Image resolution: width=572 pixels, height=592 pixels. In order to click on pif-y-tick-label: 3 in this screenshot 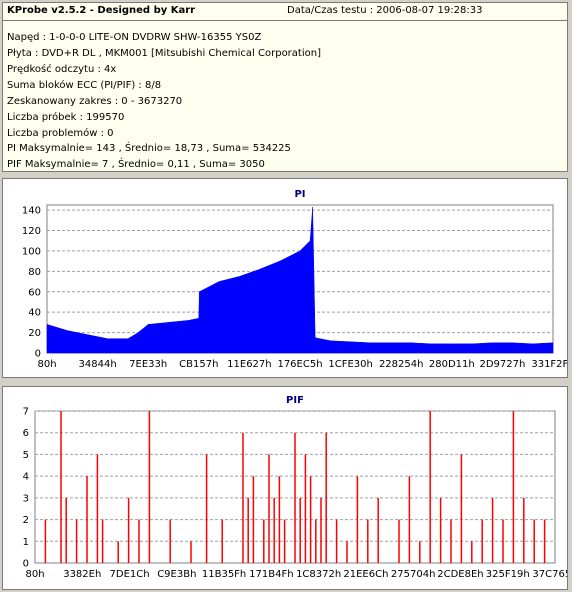, I will do `click(26, 498)`.